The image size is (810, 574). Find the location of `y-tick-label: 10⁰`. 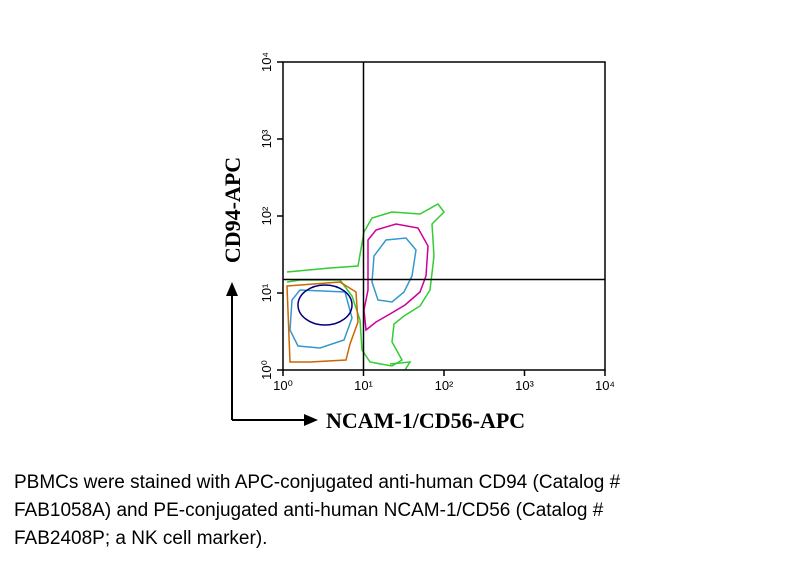

y-tick-label: 10⁰ is located at coordinates (266, 370).